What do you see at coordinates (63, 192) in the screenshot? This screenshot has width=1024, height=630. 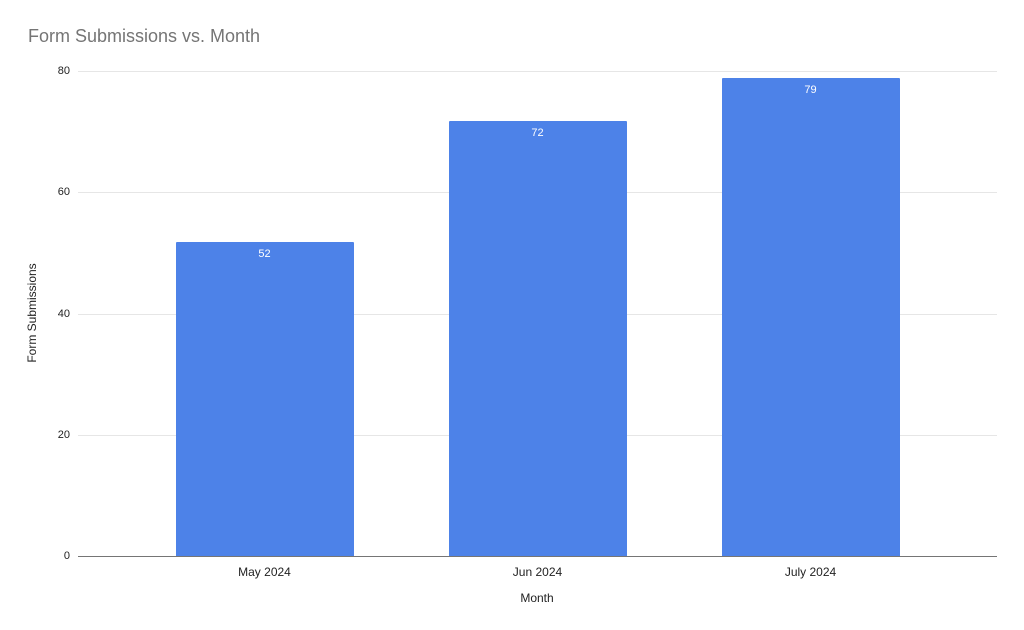 I see `y-tick-label: 60` at bounding box center [63, 192].